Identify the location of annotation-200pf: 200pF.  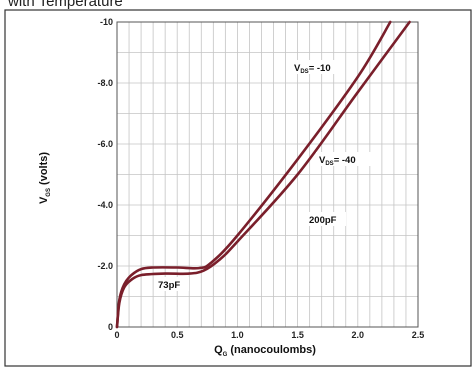
(326, 219).